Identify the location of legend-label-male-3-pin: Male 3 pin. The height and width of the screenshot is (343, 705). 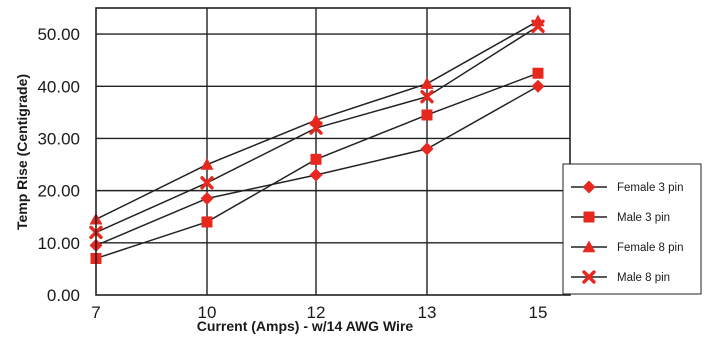
(643, 218).